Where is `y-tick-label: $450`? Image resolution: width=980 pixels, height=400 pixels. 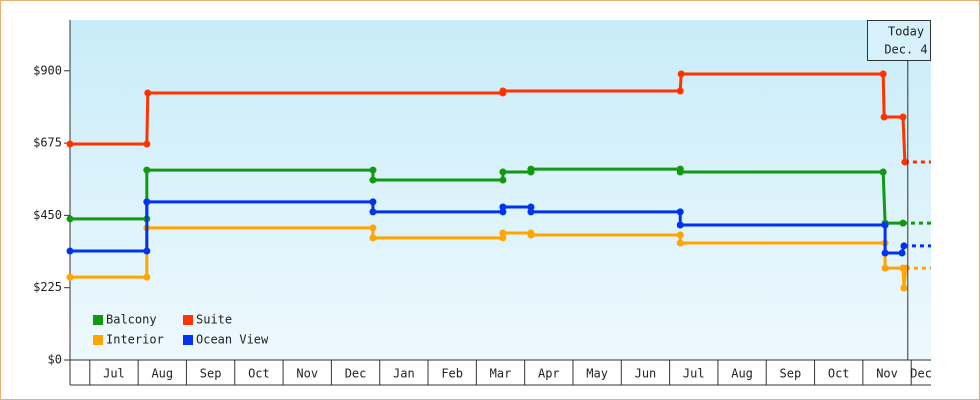 y-tick-label: $450 is located at coordinates (47, 215).